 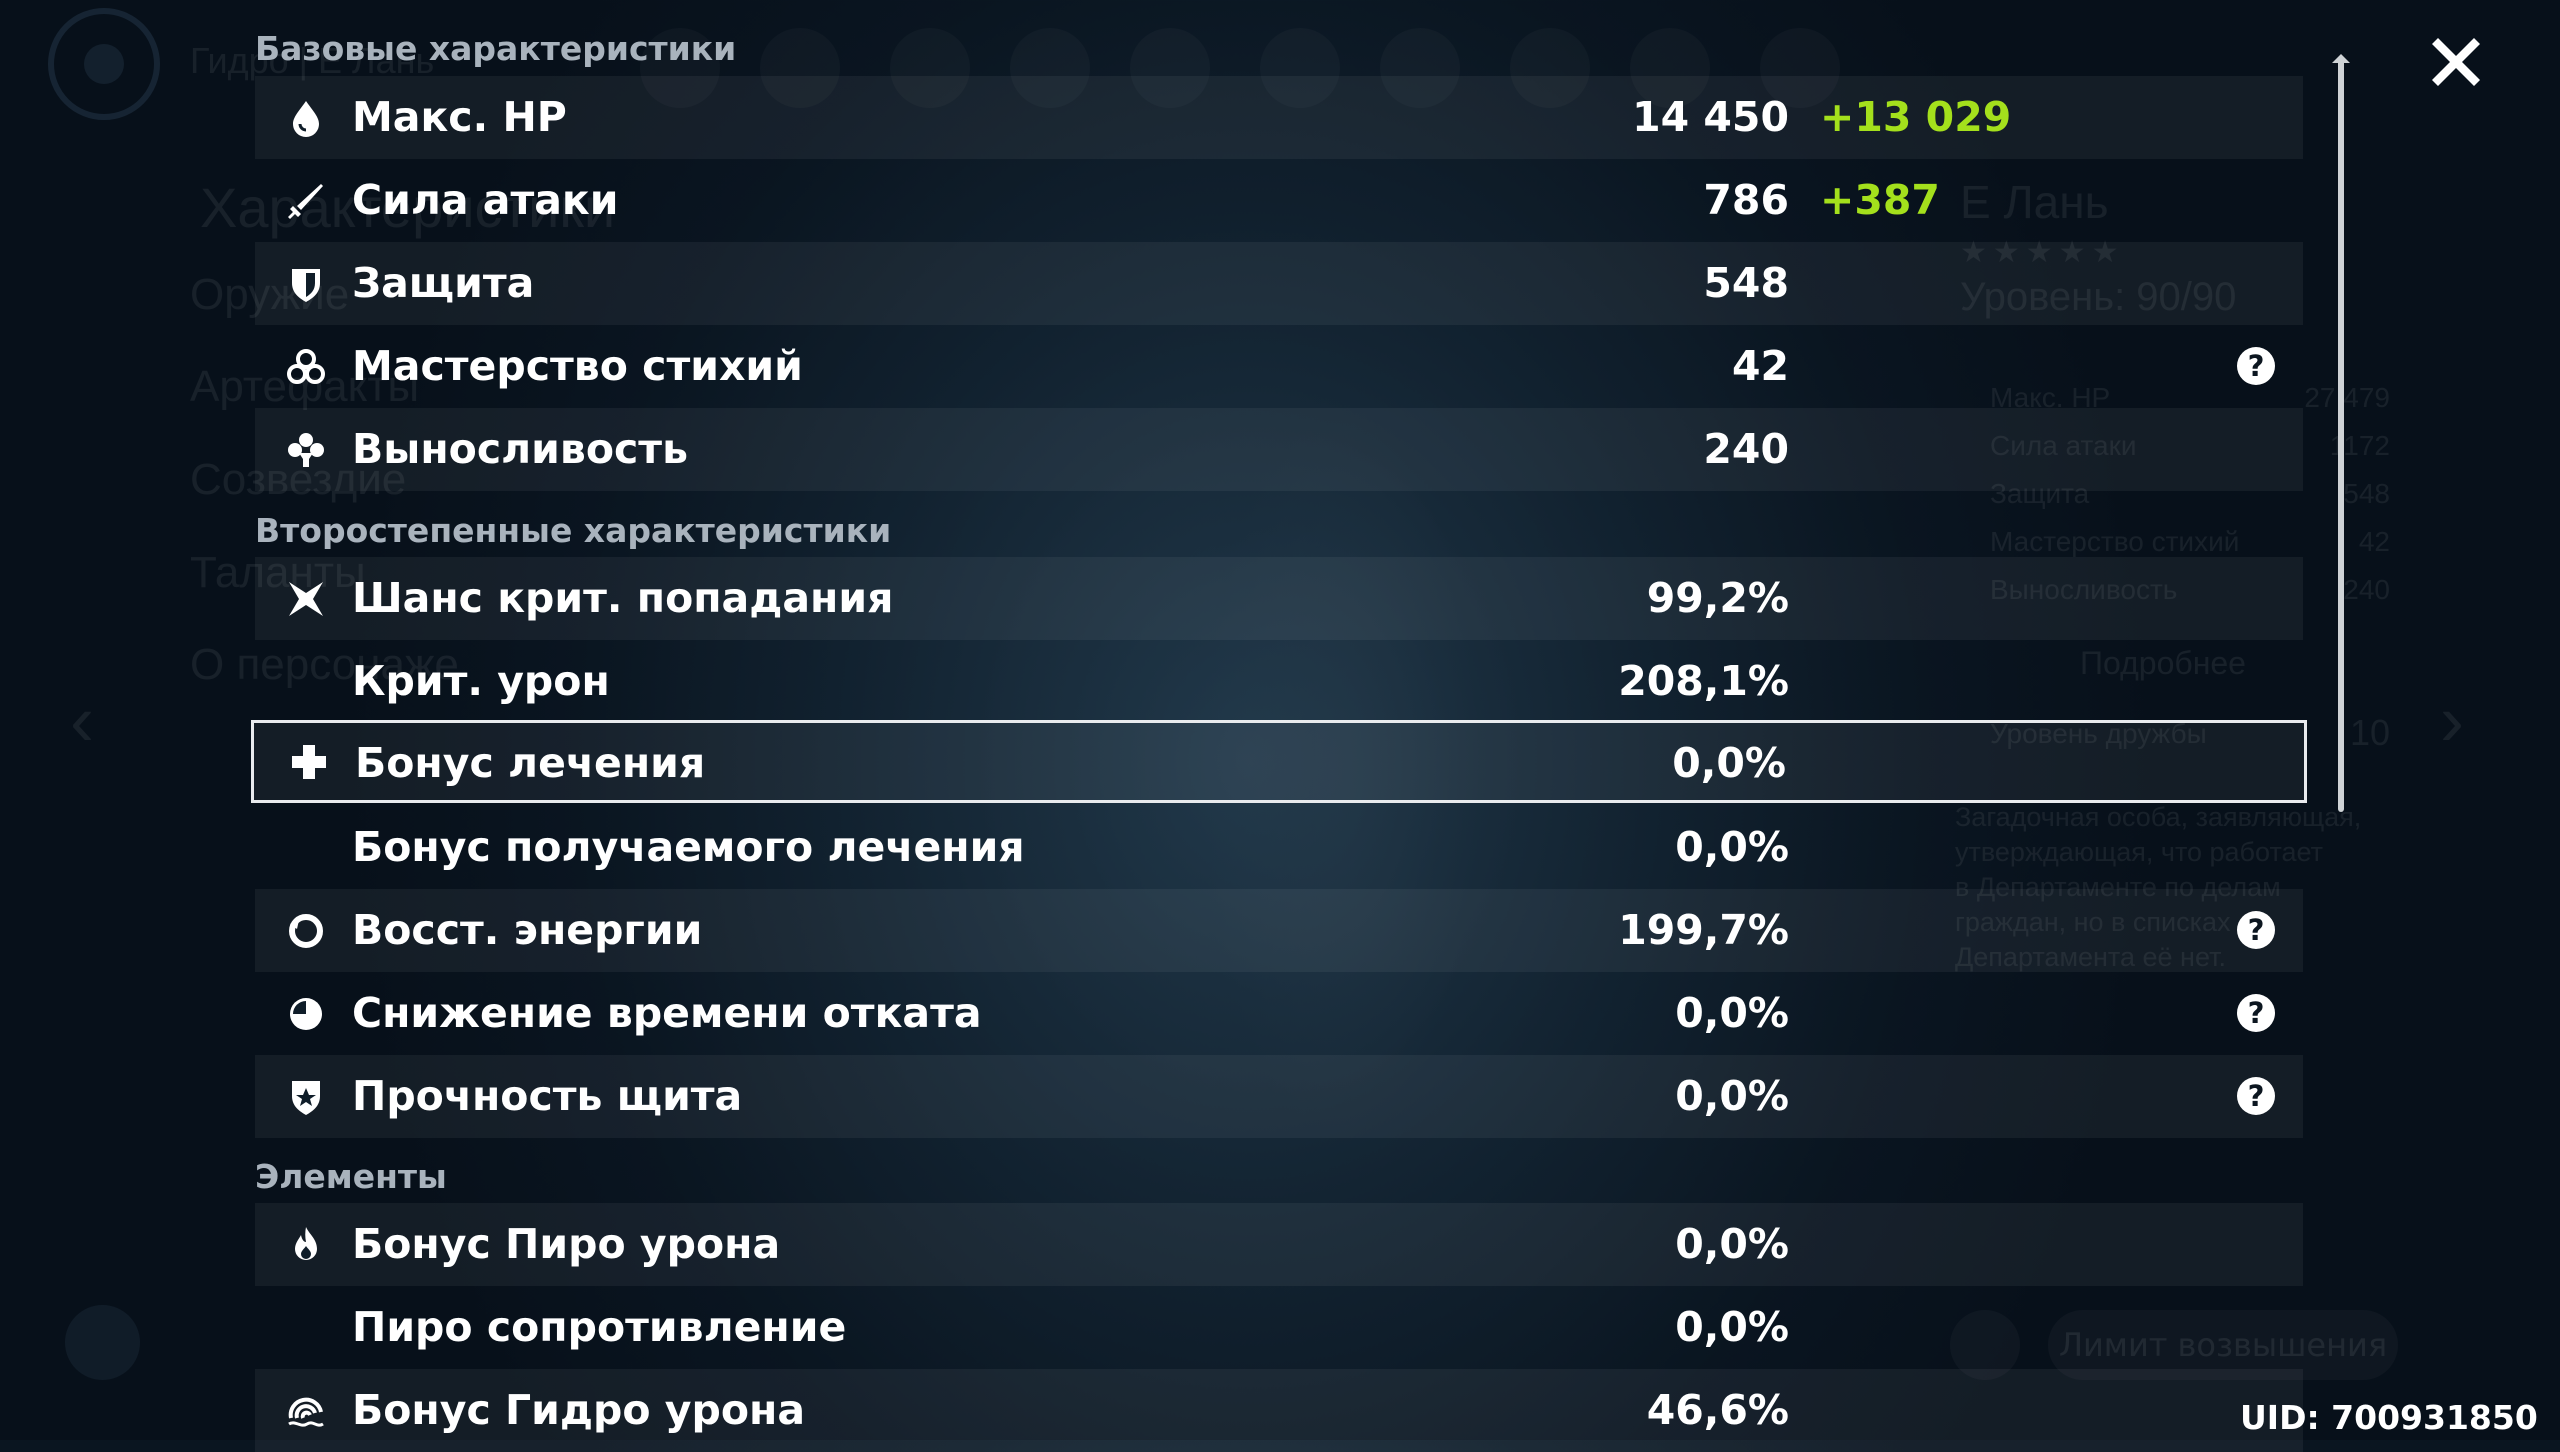 What do you see at coordinates (2139, 852) in the screenshot?
I see `bg-description-line: утверждающая, что работает` at bounding box center [2139, 852].